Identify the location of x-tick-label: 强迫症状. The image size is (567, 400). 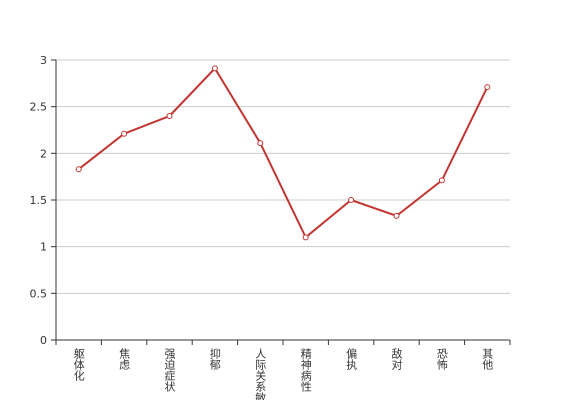
(169, 370).